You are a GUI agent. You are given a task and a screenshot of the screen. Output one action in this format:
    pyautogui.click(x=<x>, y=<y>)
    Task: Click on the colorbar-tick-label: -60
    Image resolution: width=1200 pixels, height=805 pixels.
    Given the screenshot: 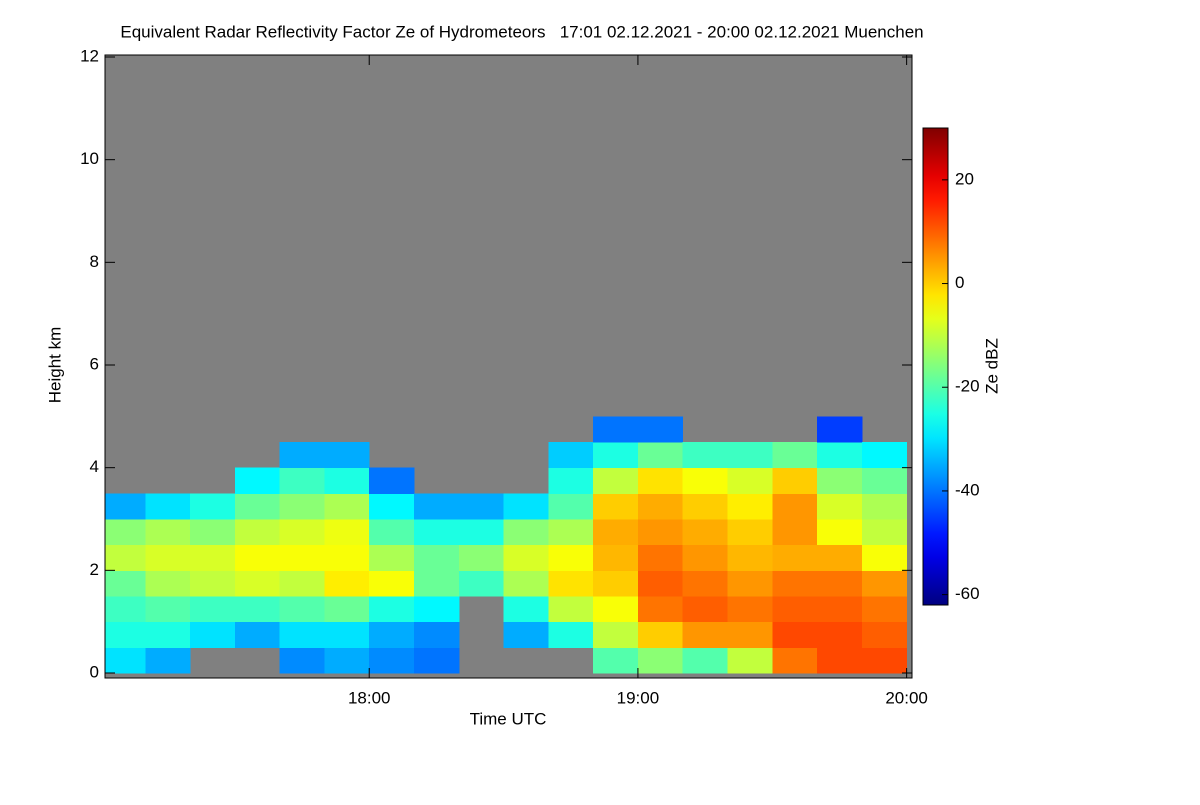 What is the action you would take?
    pyautogui.click(x=967, y=593)
    